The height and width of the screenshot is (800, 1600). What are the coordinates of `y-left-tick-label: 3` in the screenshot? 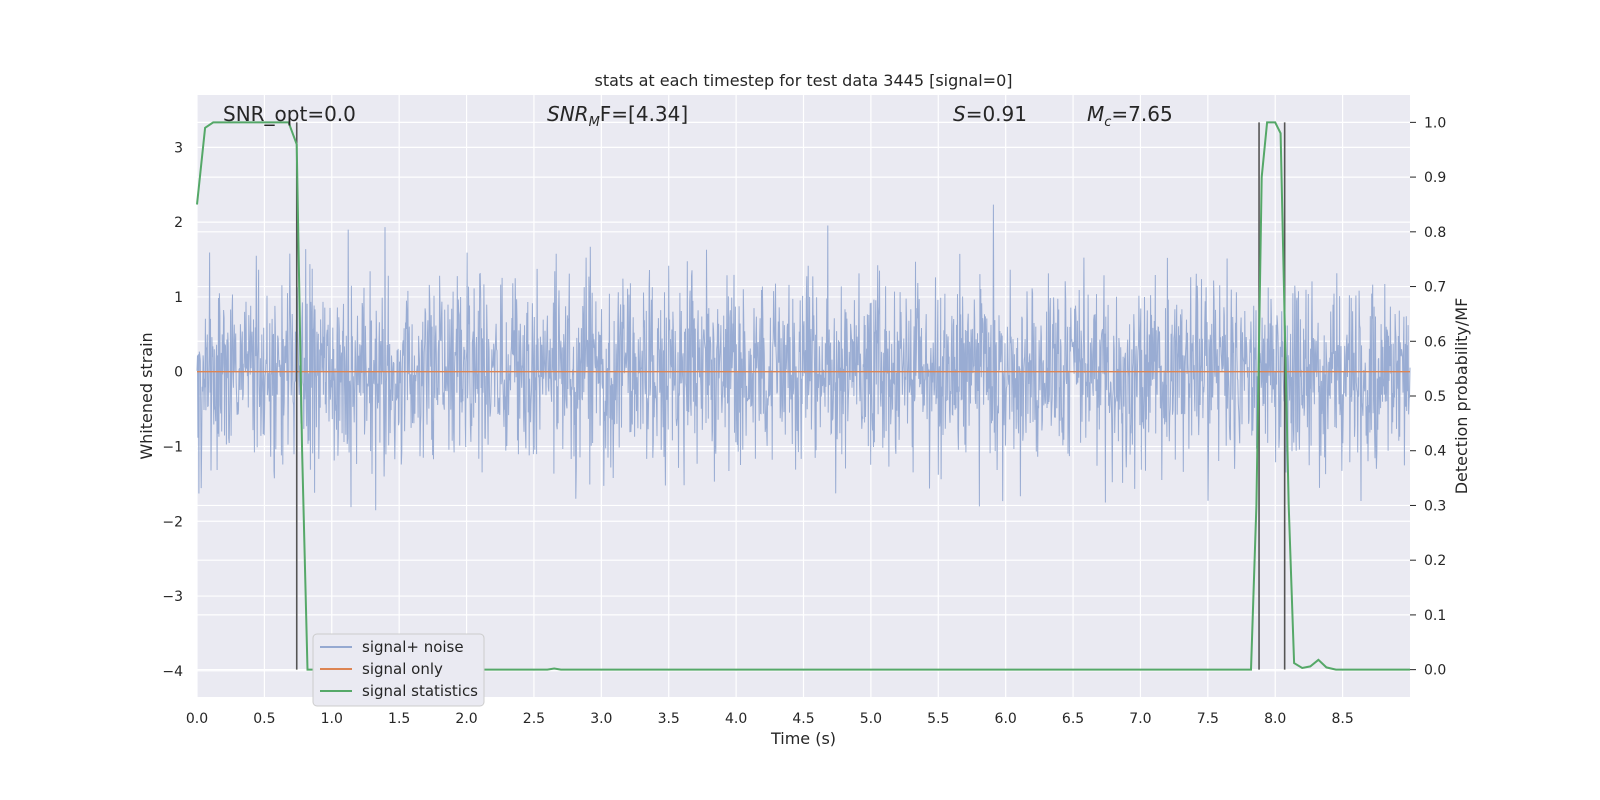 It's located at (178, 148).